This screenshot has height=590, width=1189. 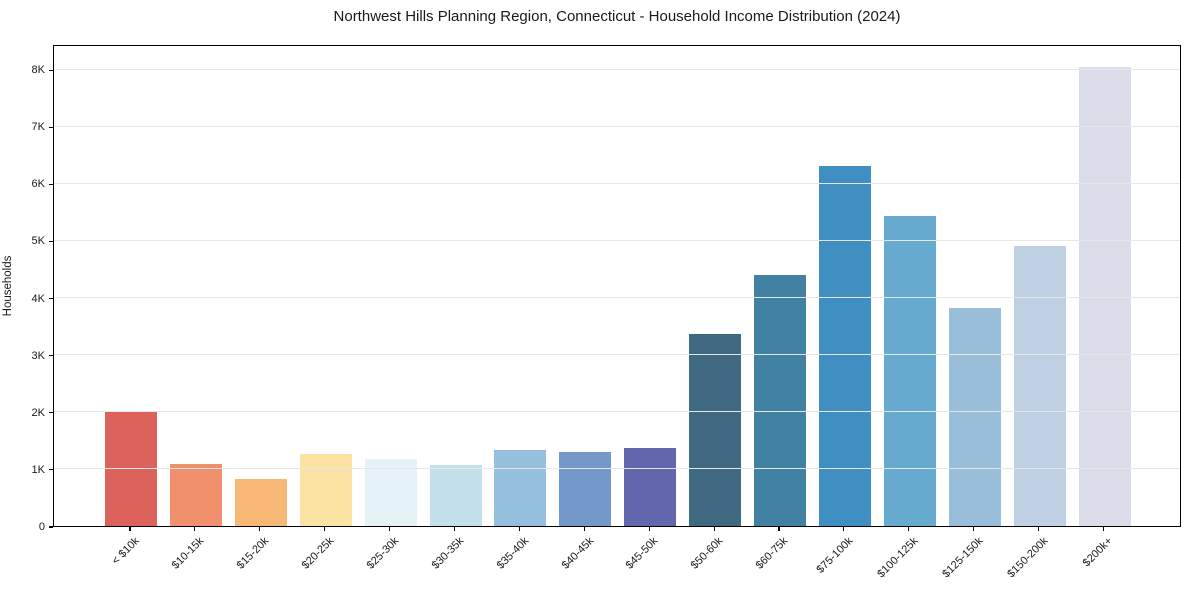 What do you see at coordinates (715, 429) in the screenshot?
I see `bar-50-60k` at bounding box center [715, 429].